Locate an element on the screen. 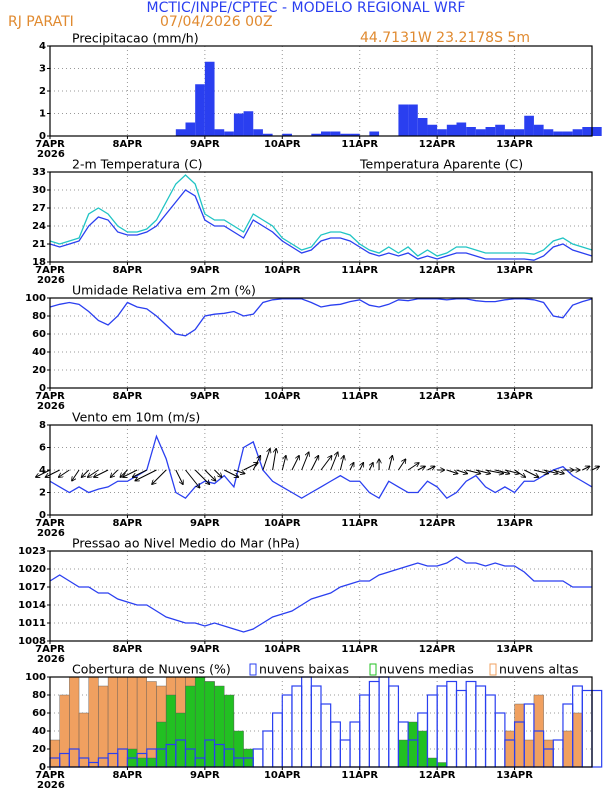  y-tick-label: 100 is located at coordinates (35, 298).